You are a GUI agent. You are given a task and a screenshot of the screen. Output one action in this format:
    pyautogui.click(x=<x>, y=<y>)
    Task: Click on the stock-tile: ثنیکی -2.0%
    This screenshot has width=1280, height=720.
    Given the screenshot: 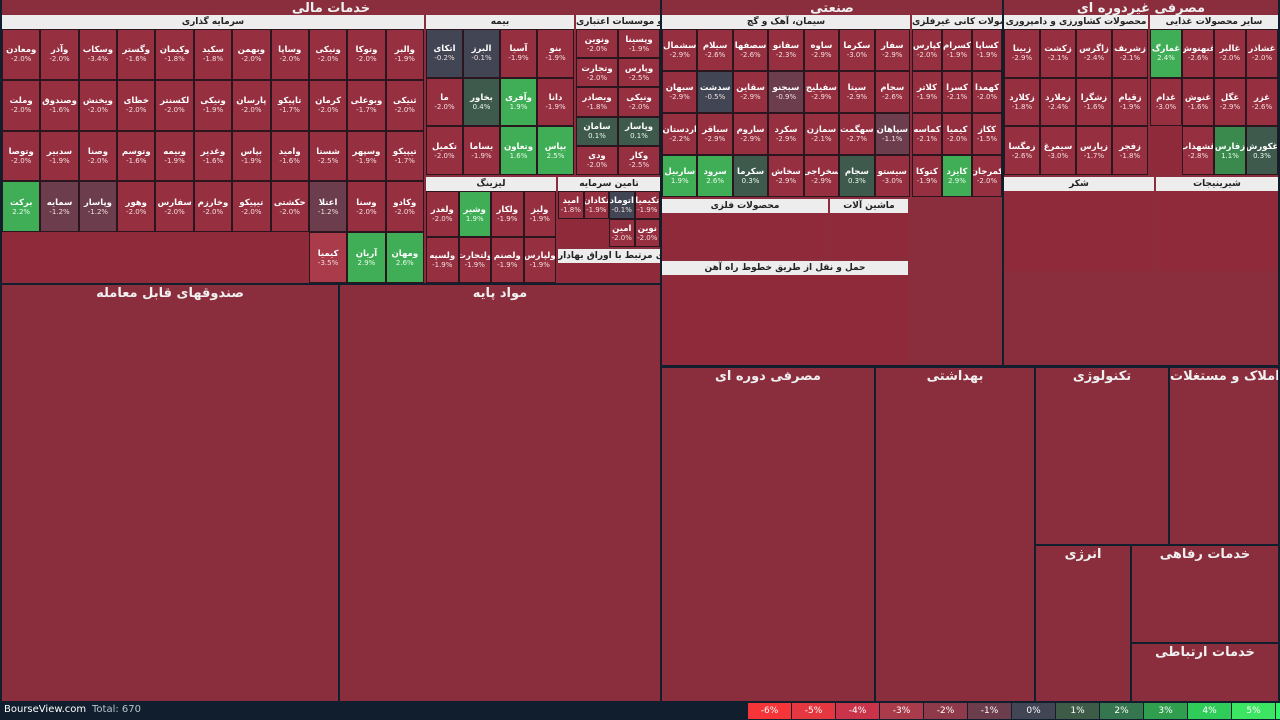 What is the action you would take?
    pyautogui.click(x=404, y=105)
    